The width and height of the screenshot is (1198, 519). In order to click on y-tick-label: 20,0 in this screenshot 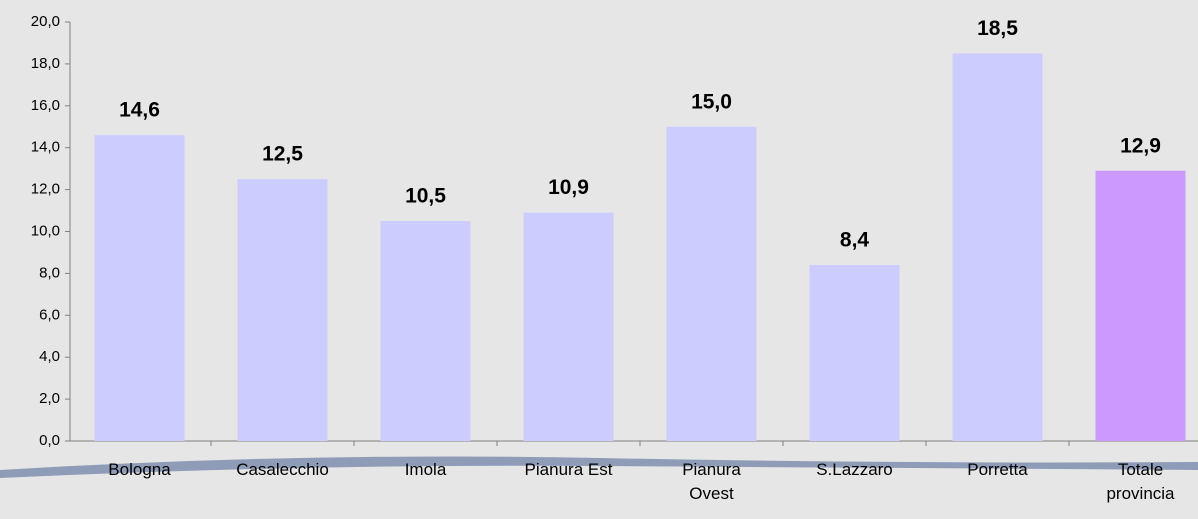, I will do `click(45, 21)`.